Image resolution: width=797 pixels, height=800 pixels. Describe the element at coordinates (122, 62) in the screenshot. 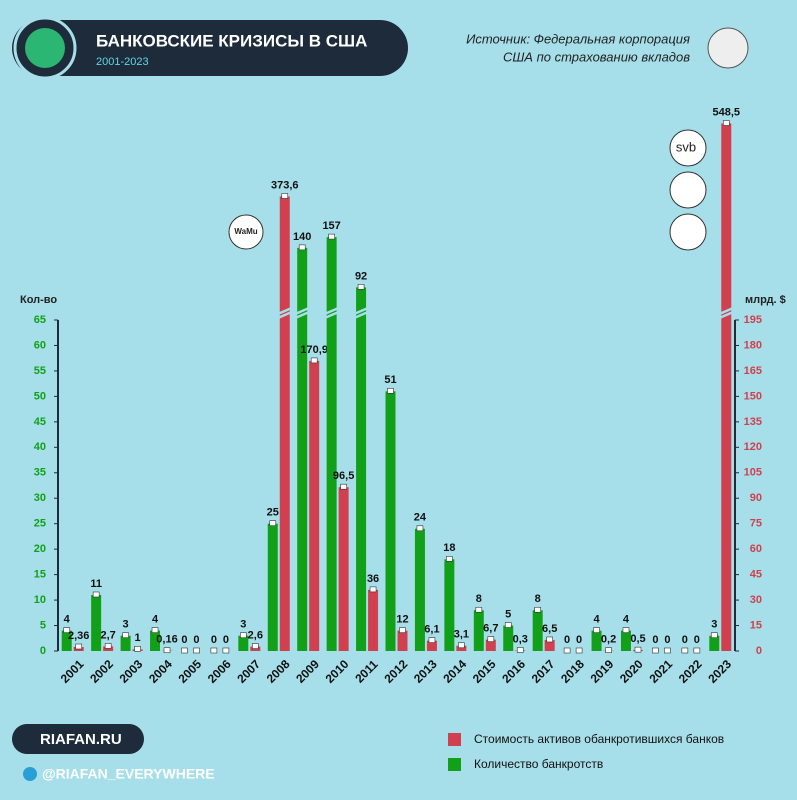

I see `chart-subtitle: 2001-2023` at that location.